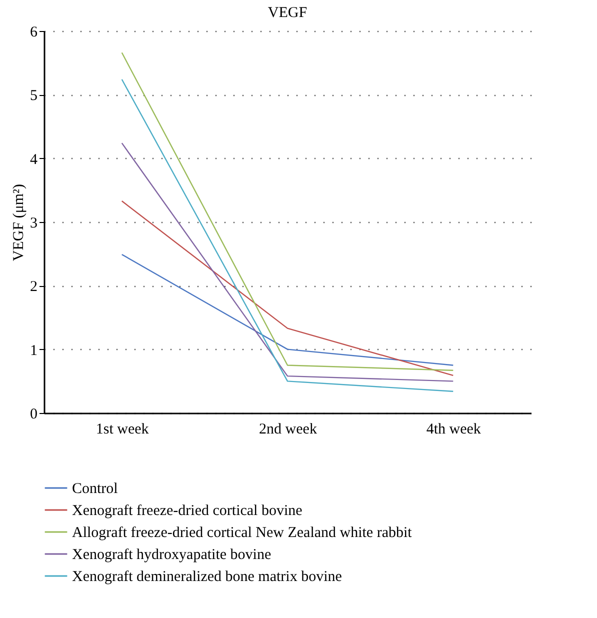 The width and height of the screenshot is (597, 618). Describe the element at coordinates (172, 555) in the screenshot. I see `legend-label: Xenograft hydroxyapatite bovine` at that location.